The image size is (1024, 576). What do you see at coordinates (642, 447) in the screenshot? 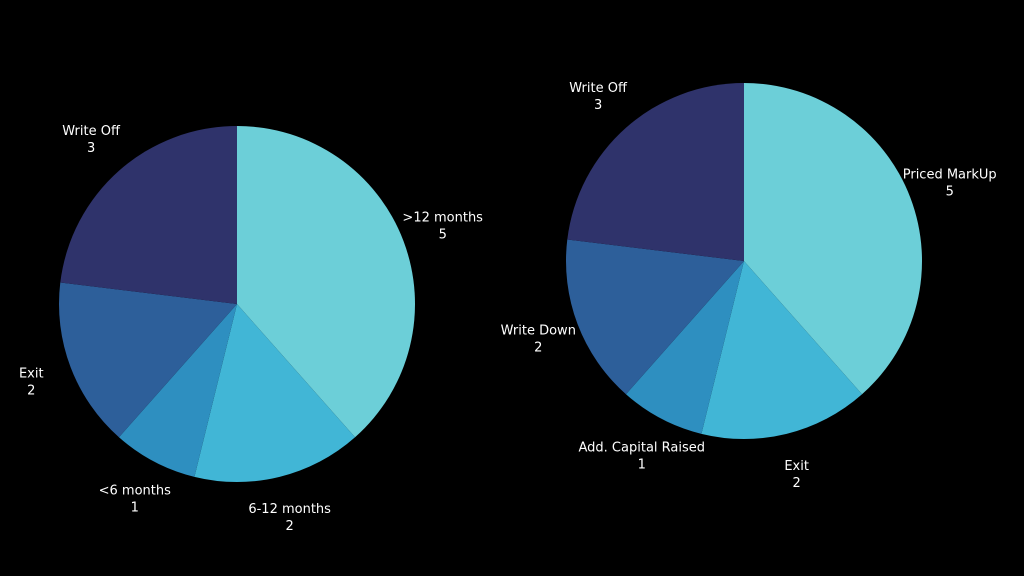
I see `slice-label: Add. Capital Raised` at bounding box center [642, 447].